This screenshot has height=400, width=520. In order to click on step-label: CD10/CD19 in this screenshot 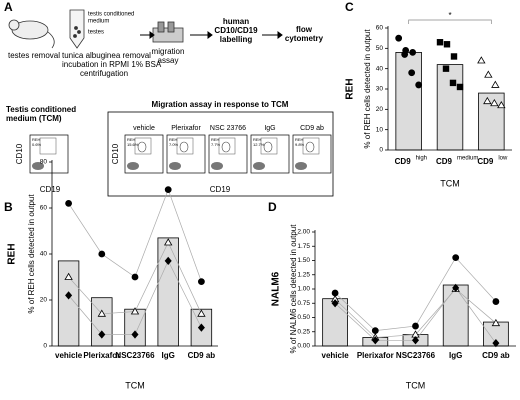, I will do `click(236, 30)`.